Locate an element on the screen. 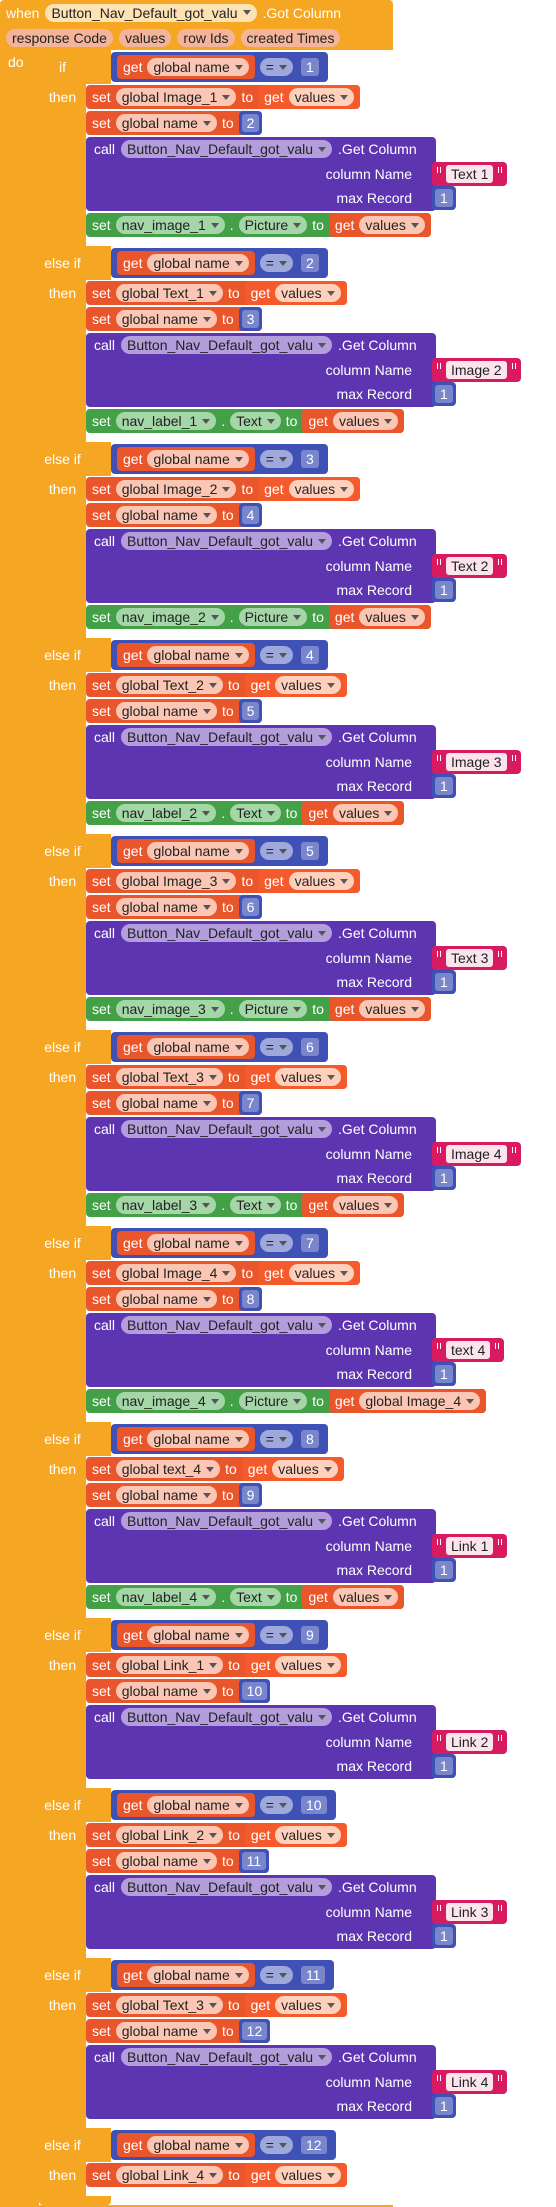 Image resolution: width=556 pixels, height=2207 pixels. get-block: get global name is located at coordinates (186, 1975).